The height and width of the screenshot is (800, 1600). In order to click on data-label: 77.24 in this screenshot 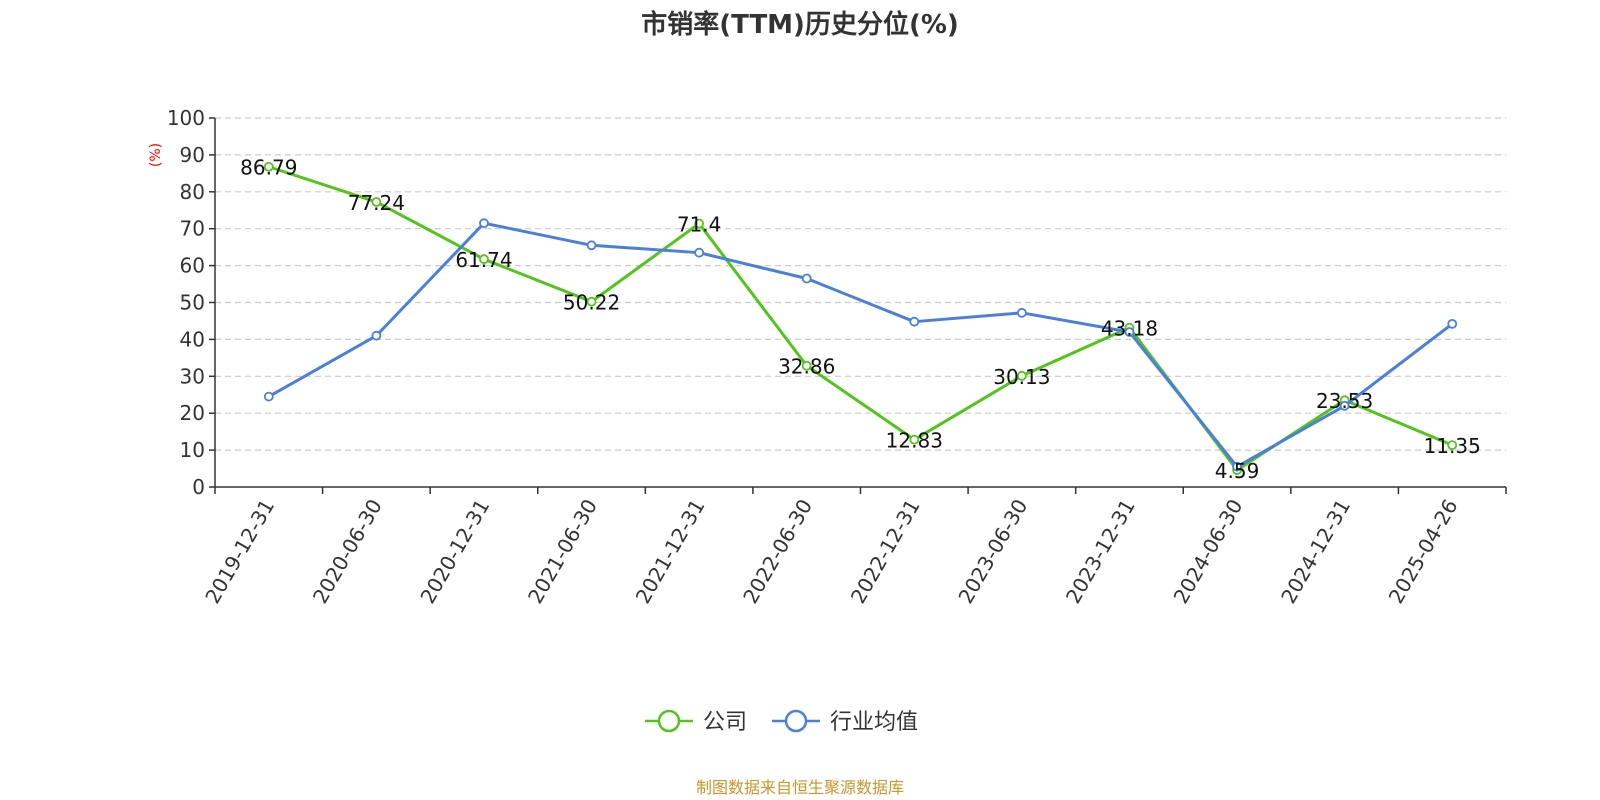, I will do `click(376, 203)`.